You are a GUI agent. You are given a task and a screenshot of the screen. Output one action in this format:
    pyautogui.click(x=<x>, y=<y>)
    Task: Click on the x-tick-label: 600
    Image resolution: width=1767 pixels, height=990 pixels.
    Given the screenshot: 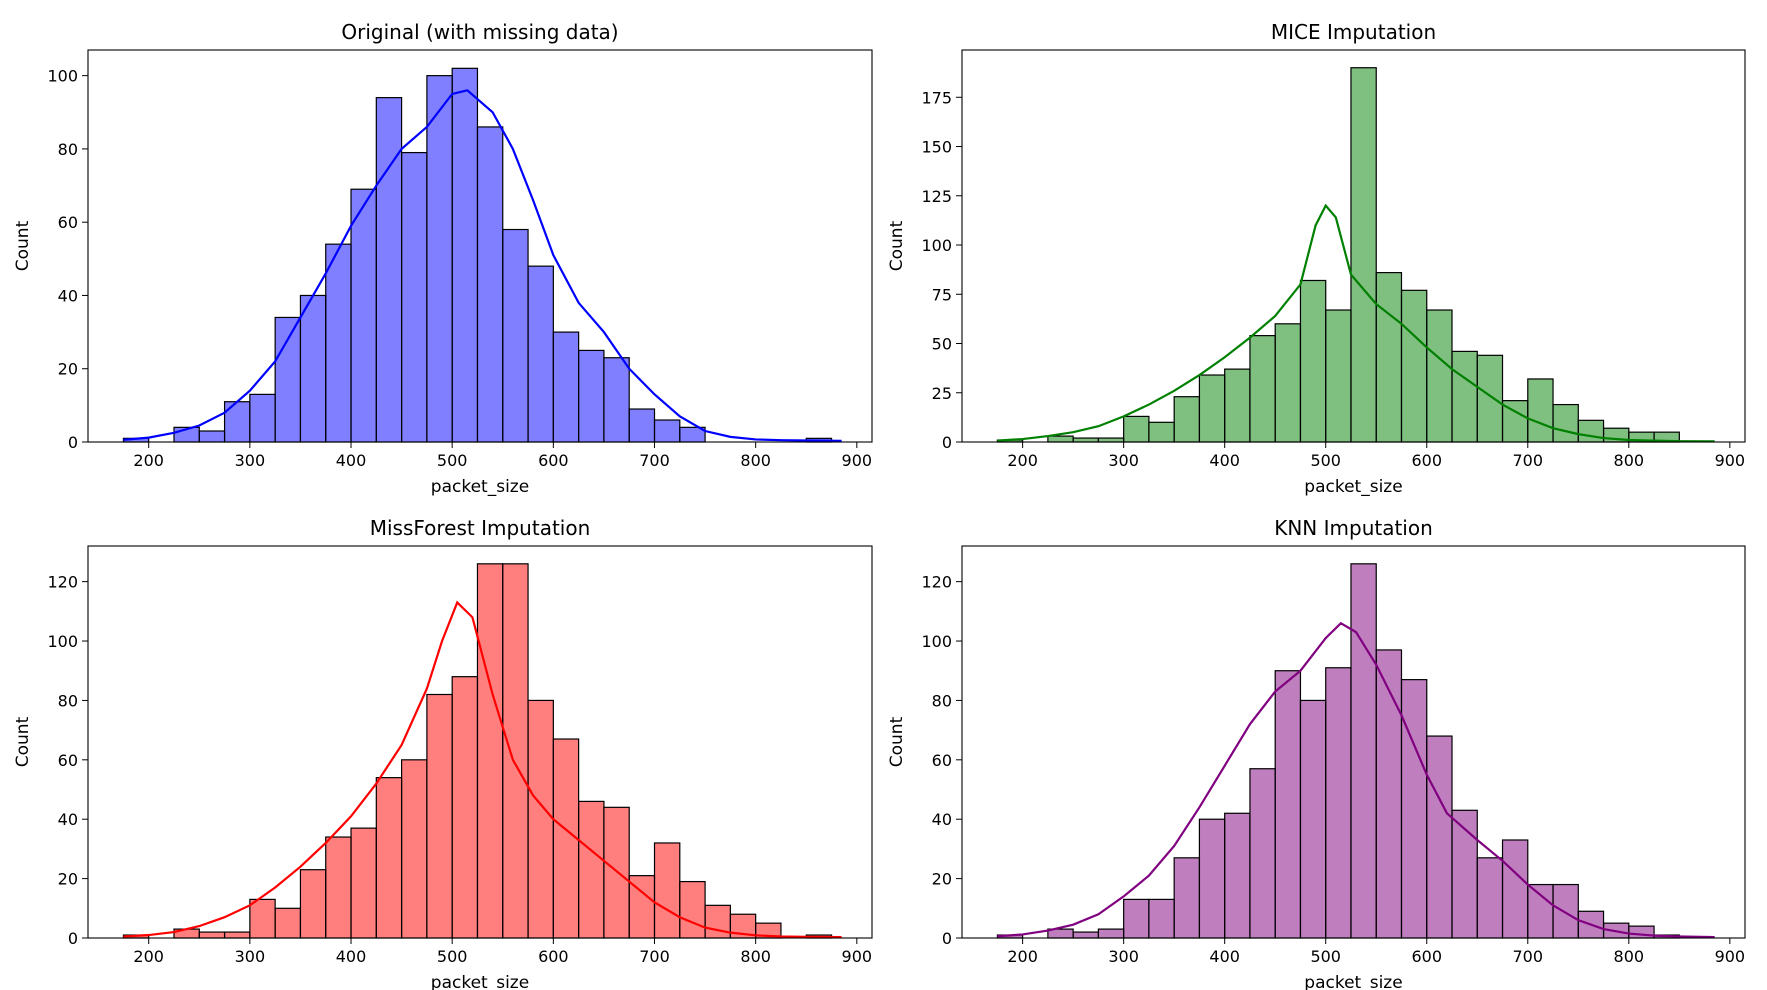 What is the action you would take?
    pyautogui.click(x=1426, y=956)
    